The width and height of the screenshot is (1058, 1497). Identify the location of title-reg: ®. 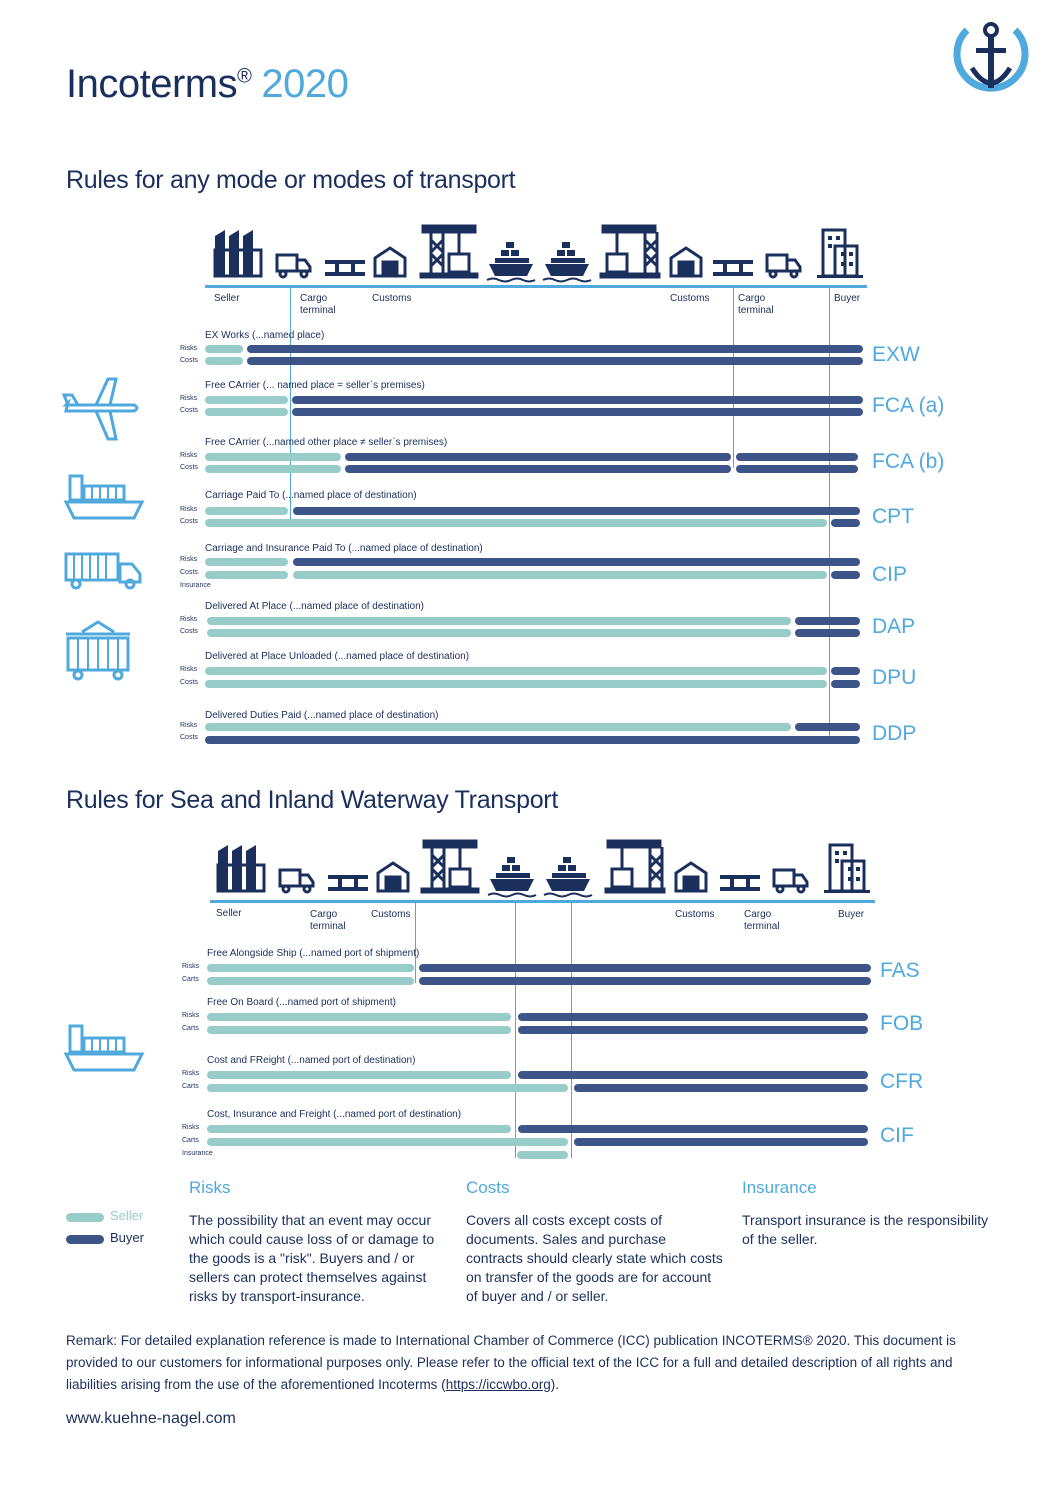
(244, 76).